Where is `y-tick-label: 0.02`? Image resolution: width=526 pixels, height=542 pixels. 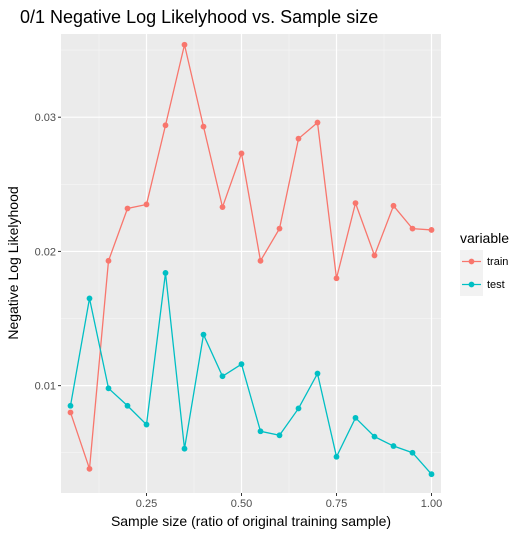
y-tick-label: 0.02 is located at coordinates (45, 252).